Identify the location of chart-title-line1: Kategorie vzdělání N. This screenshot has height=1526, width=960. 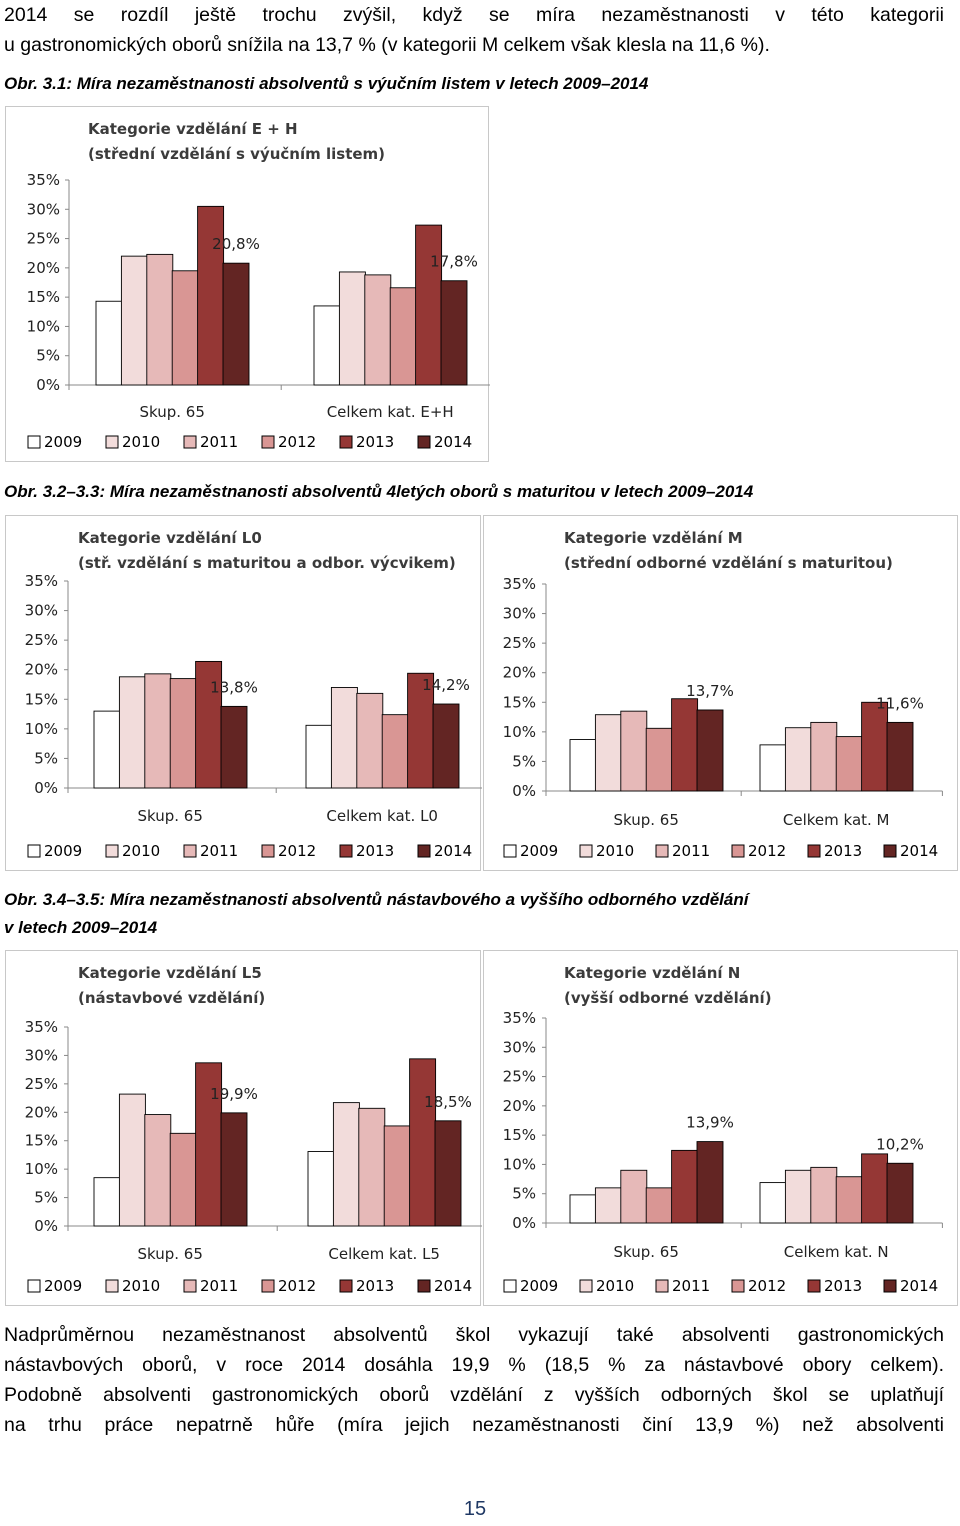
(652, 973).